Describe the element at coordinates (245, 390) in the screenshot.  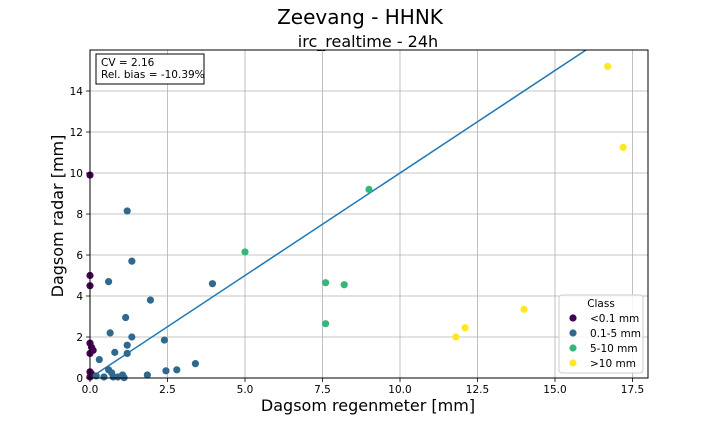
I see `x-tick-label: 5.0` at that location.